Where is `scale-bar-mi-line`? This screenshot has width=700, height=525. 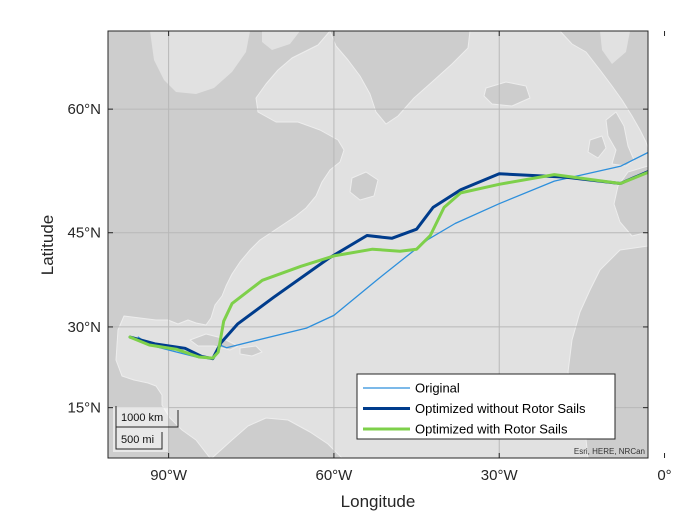
scale-bar-mi-line is located at coordinates (139, 438).